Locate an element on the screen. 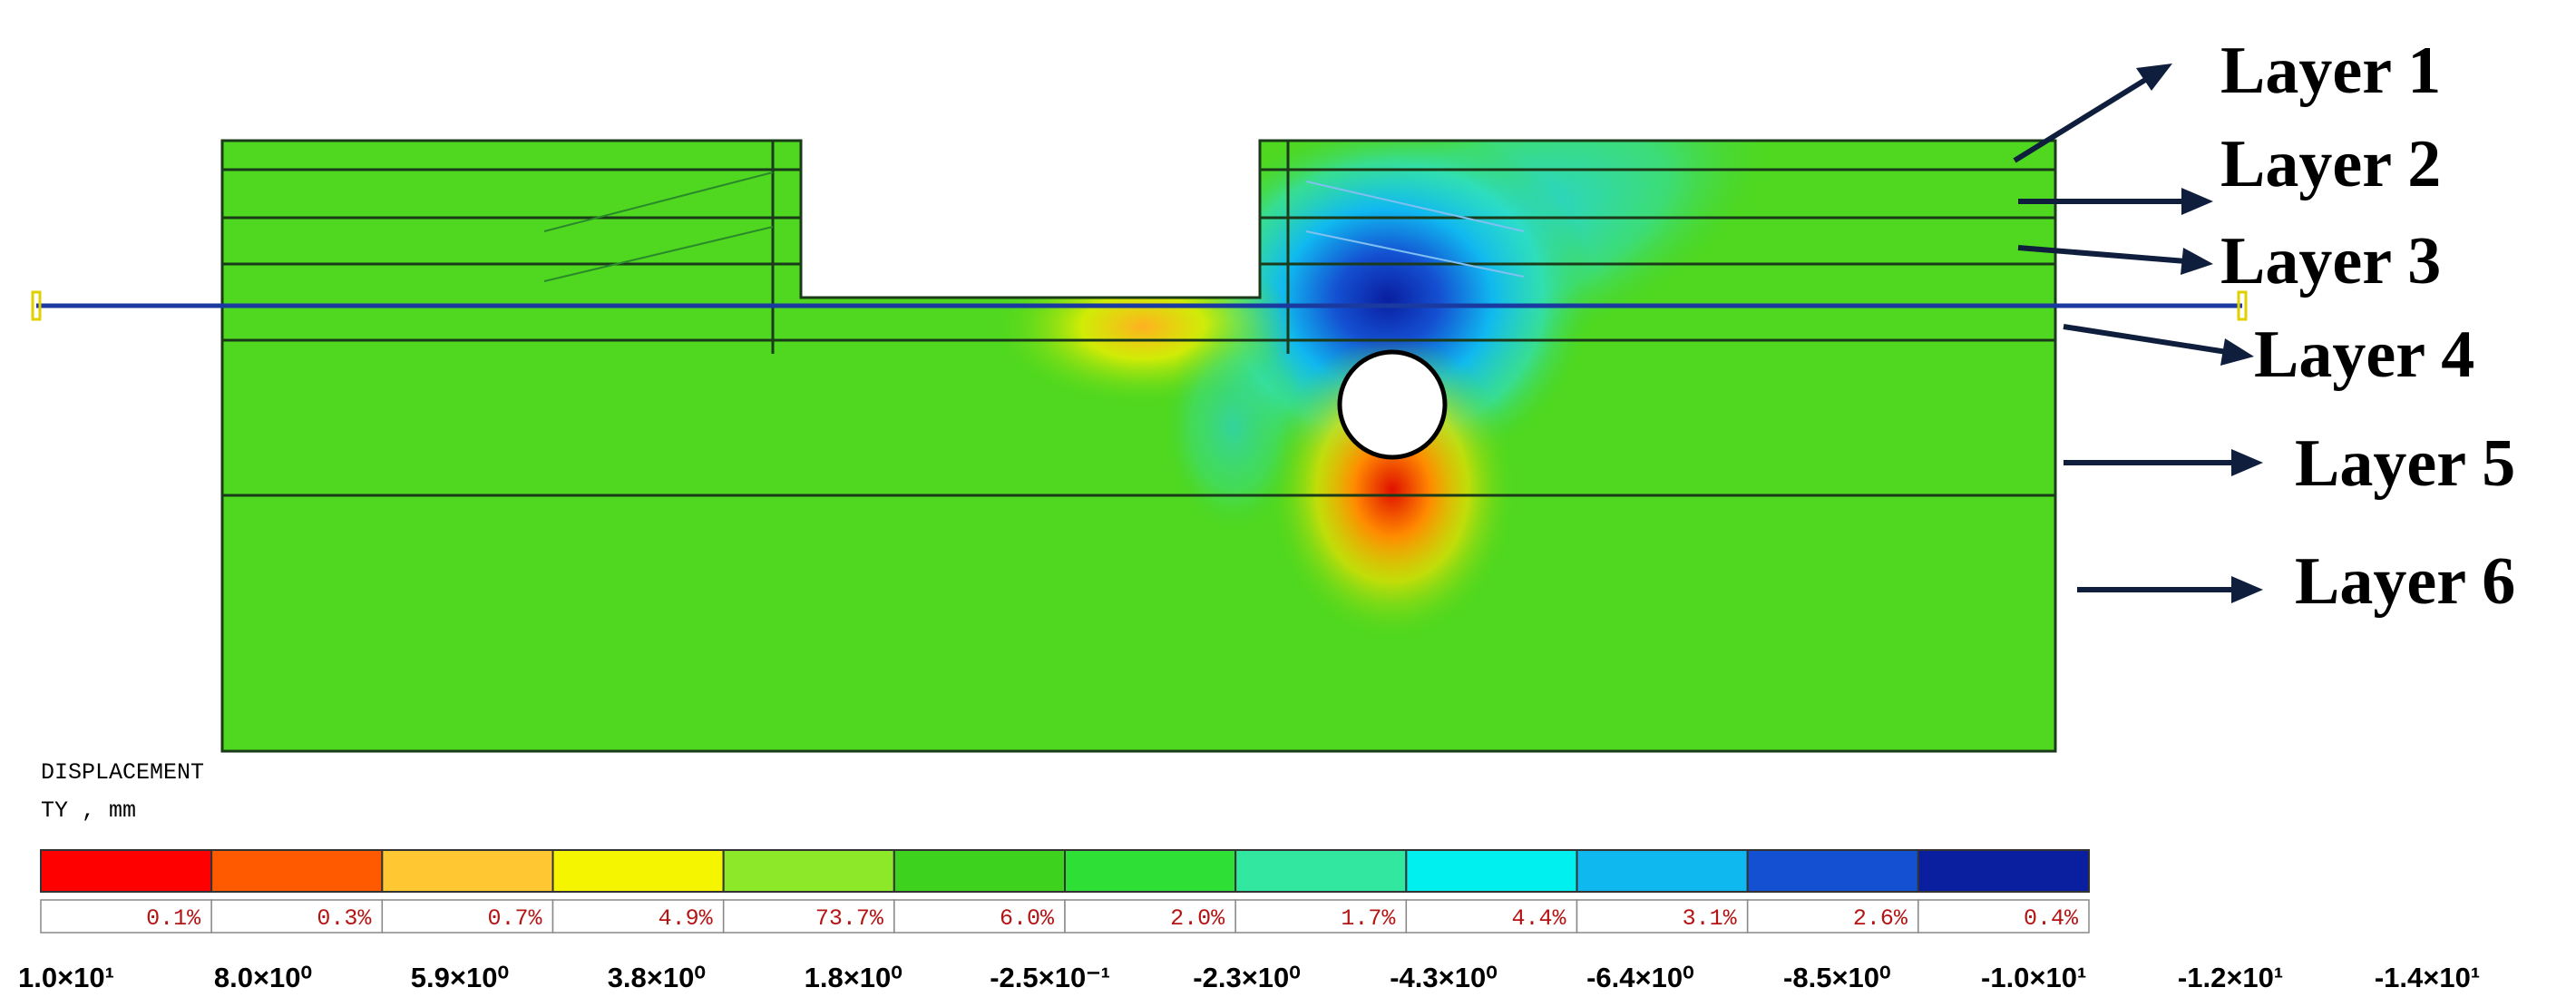 This screenshot has height=1007, width=2576. legend-value: -2.3×10⁰ is located at coordinates (1246, 977).